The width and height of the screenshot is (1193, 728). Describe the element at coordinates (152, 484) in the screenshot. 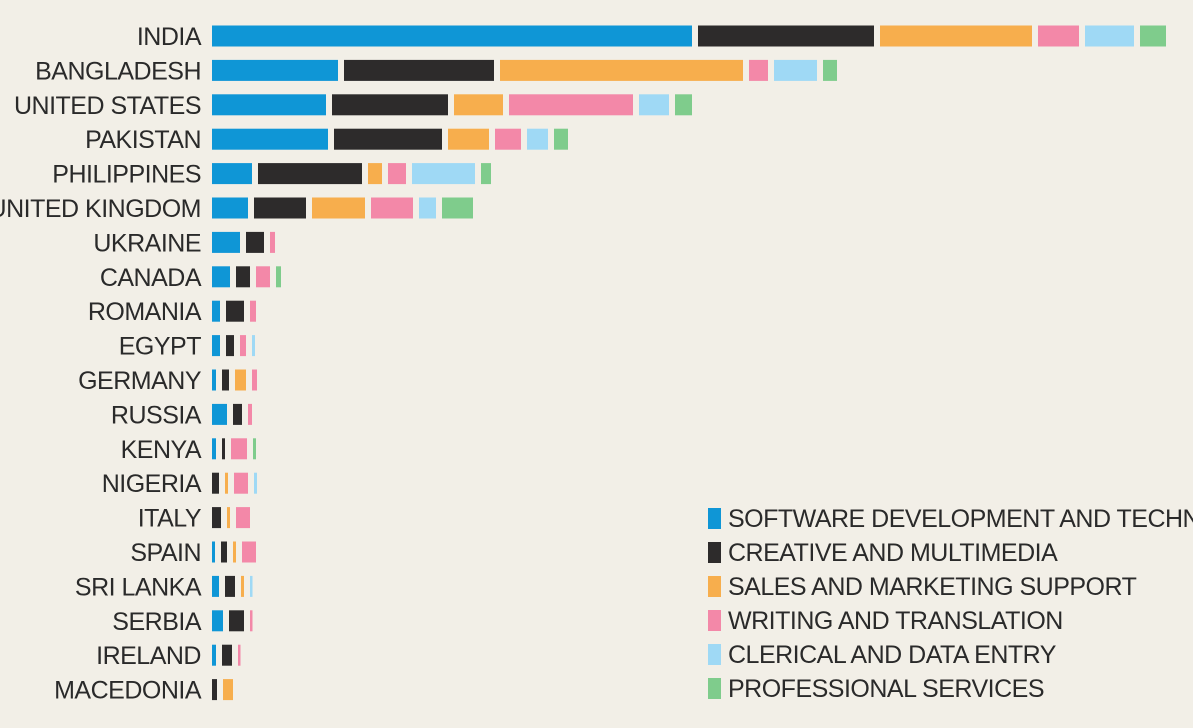

I see `country-label: NIGERIA` at that location.